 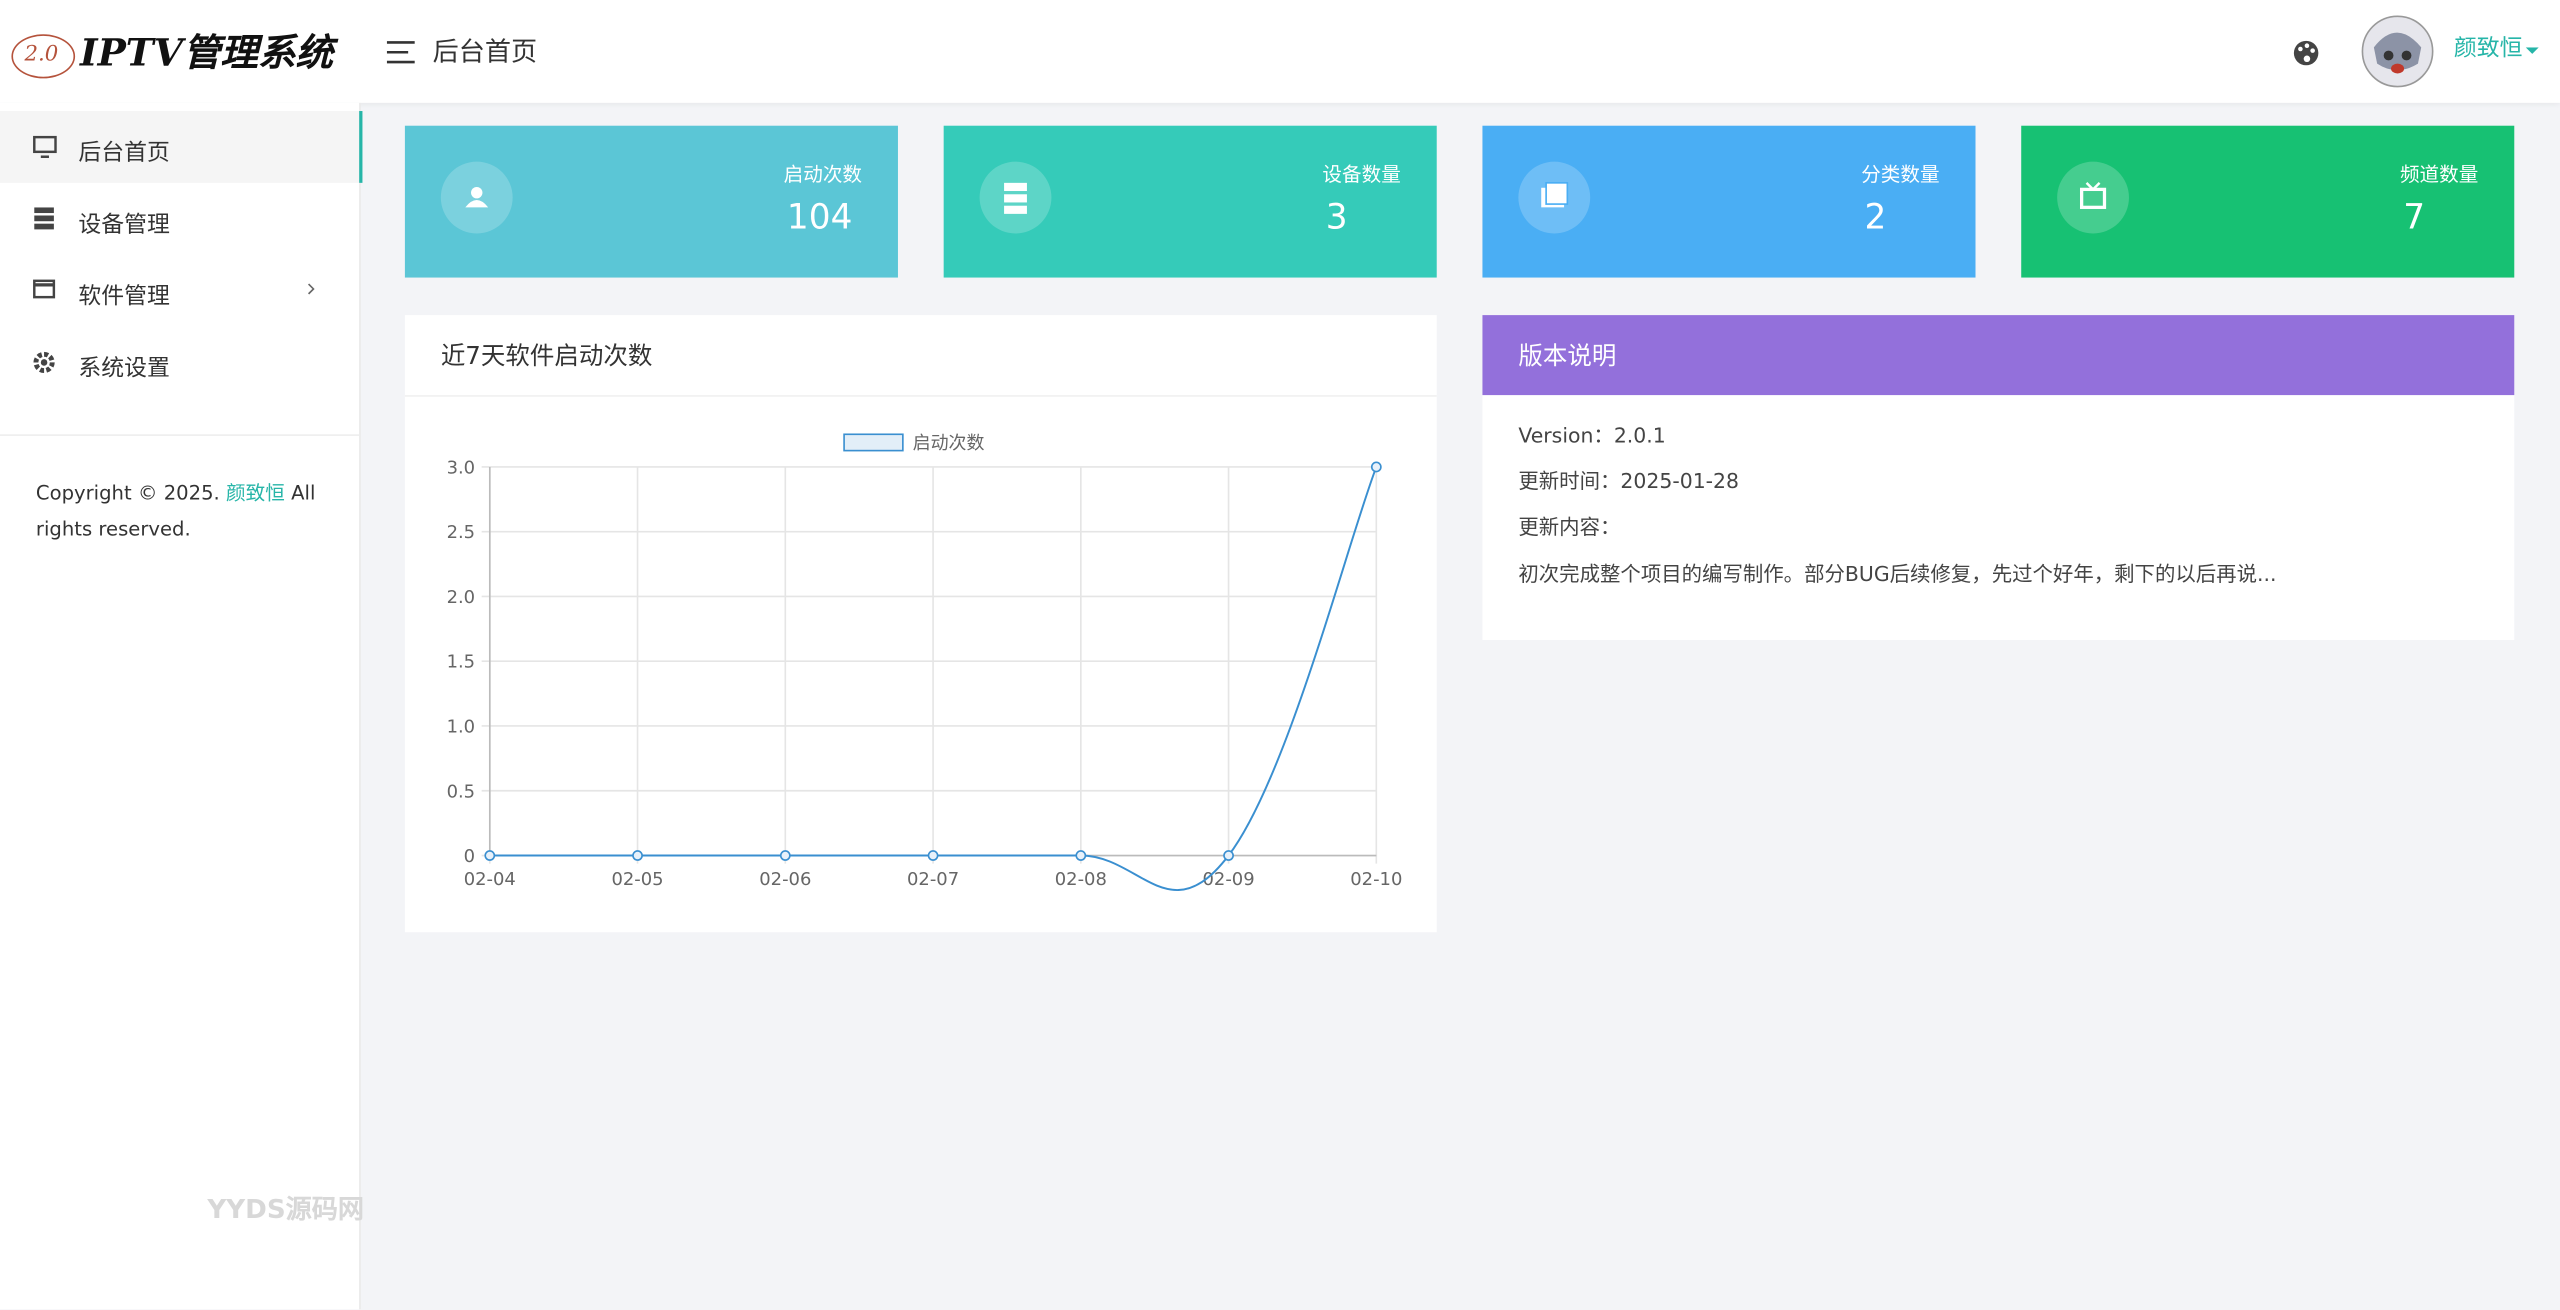 I want to click on legend-swatch, so click(x=873, y=442).